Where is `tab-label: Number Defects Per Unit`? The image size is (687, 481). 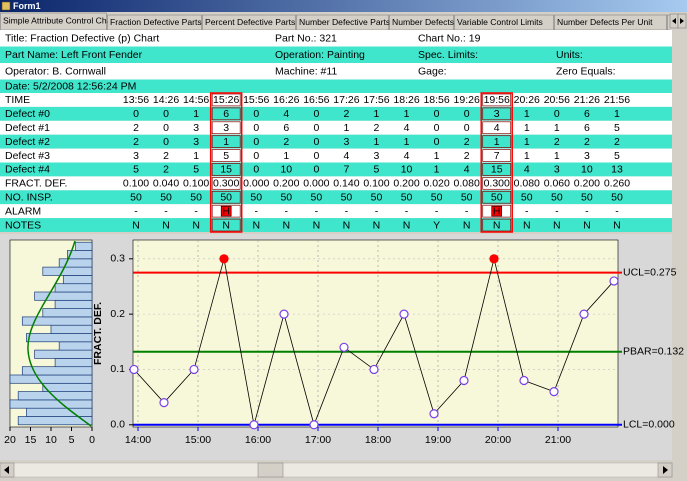
tab-label: Number Defects Per Unit is located at coordinates (605, 22).